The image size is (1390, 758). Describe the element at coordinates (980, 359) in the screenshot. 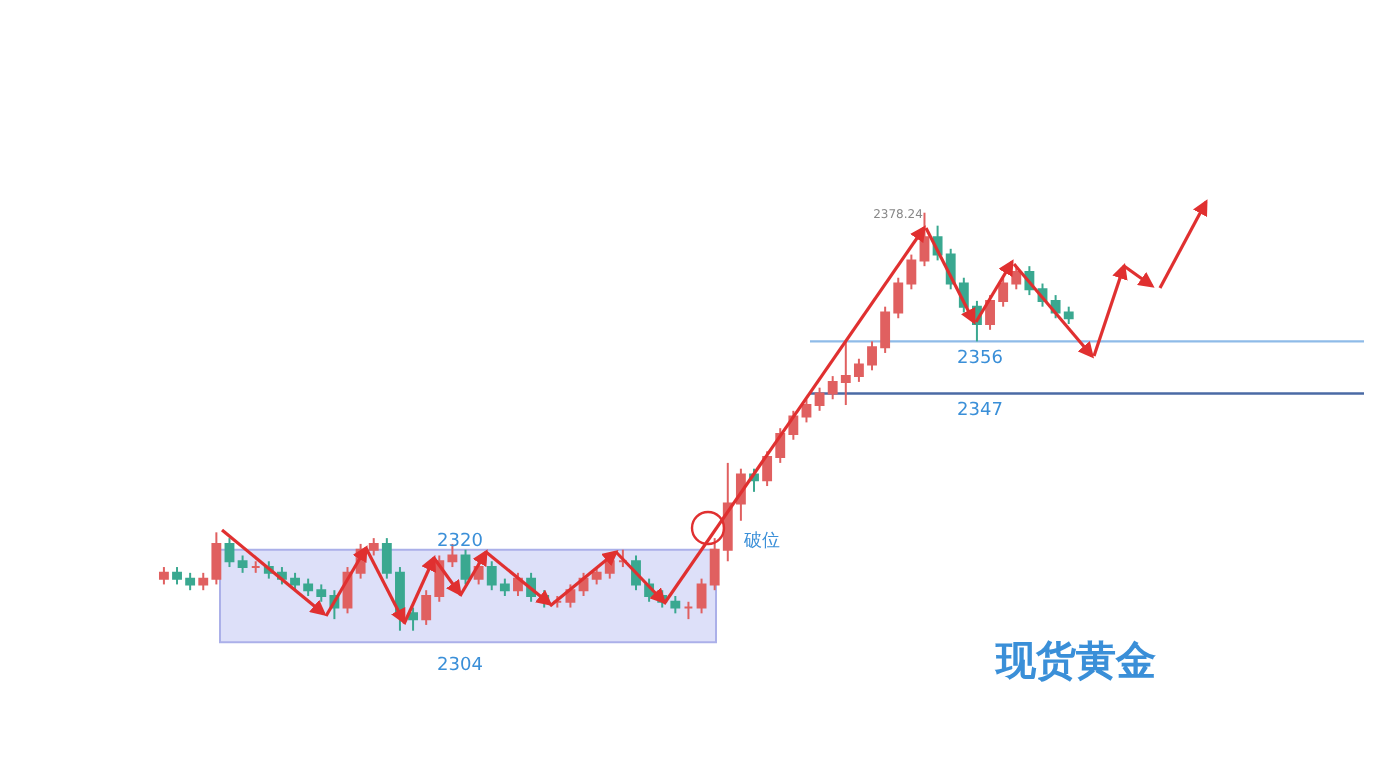

I see `ref-line-label: 2356` at that location.